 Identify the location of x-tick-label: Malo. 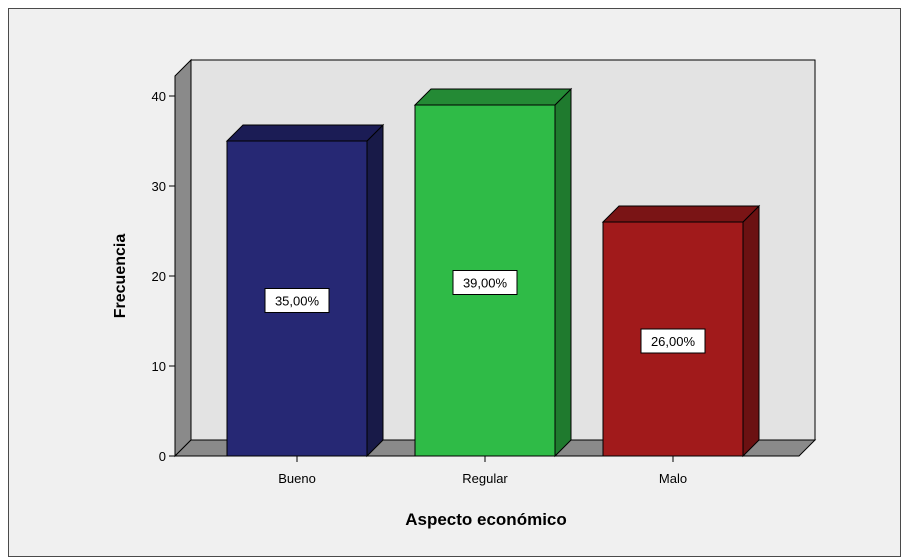
(673, 478).